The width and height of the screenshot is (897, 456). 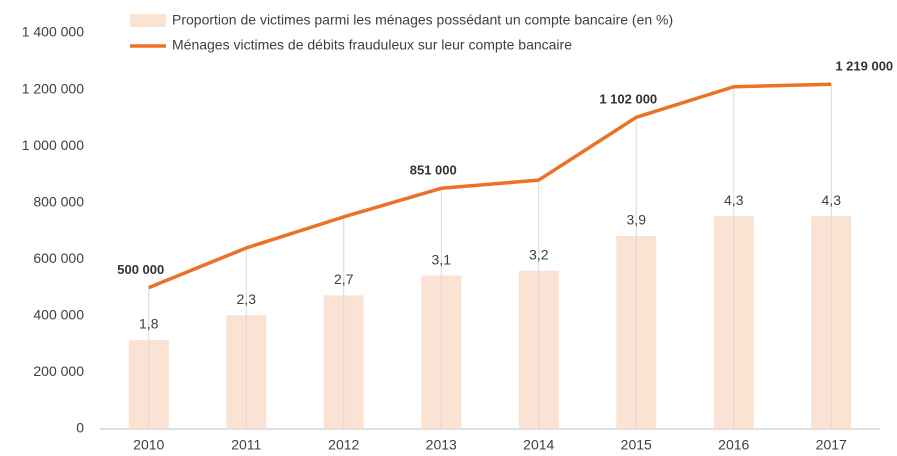 What do you see at coordinates (58, 201) in the screenshot?
I see `y-tick-label: 800 000` at bounding box center [58, 201].